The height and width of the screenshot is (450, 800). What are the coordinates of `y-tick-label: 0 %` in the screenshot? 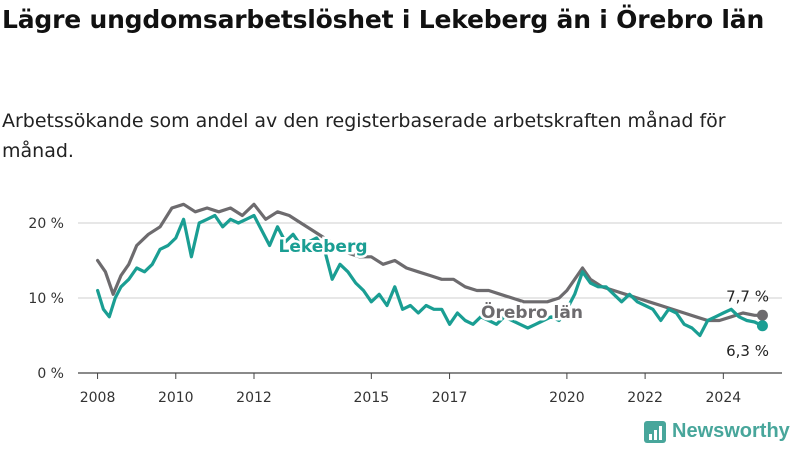 It's located at (50, 374).